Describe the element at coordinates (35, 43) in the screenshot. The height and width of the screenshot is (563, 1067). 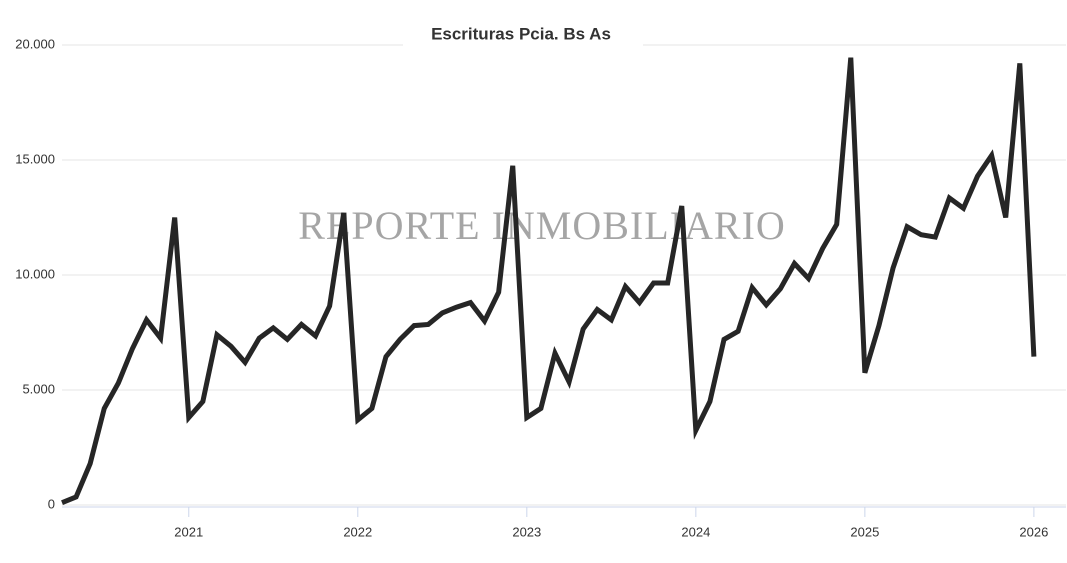
I see `y-tick-label: 20.000` at that location.